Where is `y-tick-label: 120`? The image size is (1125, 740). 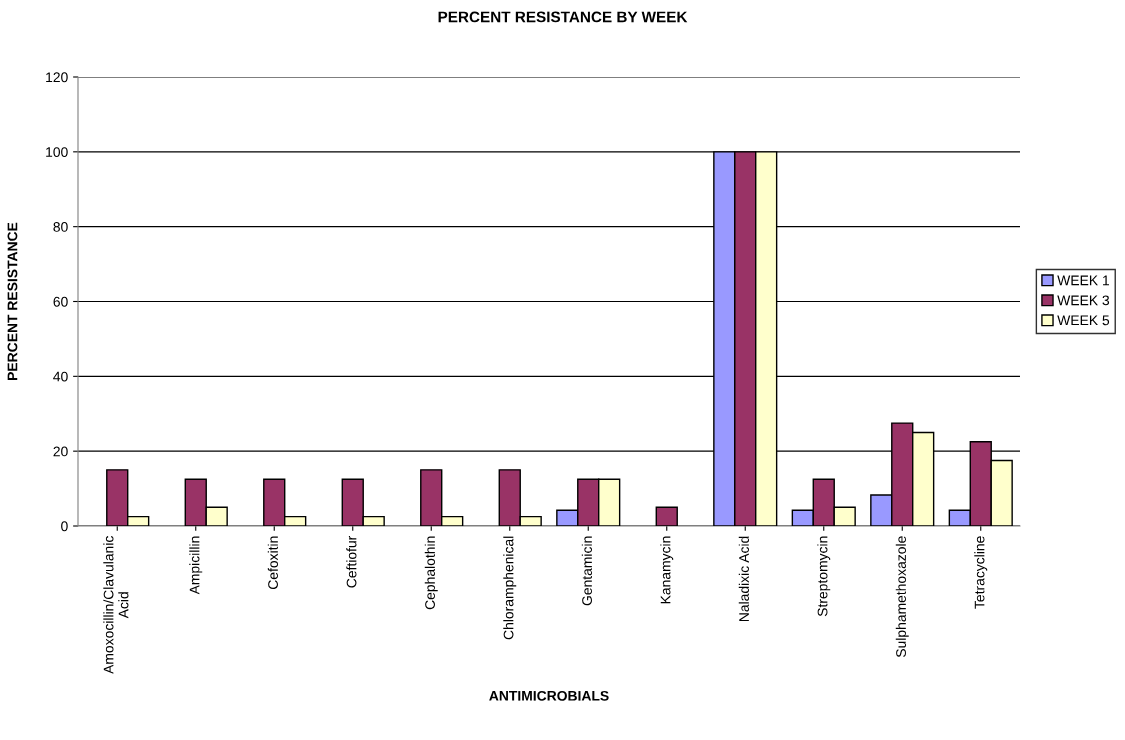 y-tick-label: 120 is located at coordinates (57, 77).